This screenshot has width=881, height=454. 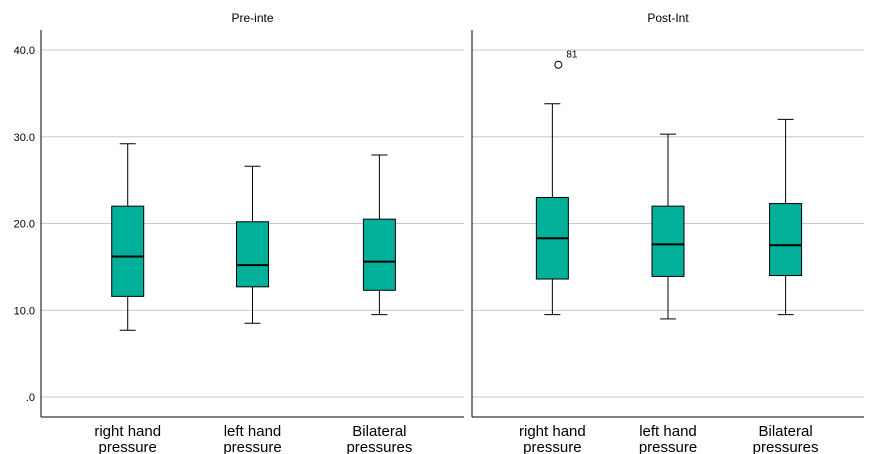 What do you see at coordinates (572, 55) in the screenshot?
I see `outlier-label: 81` at bounding box center [572, 55].